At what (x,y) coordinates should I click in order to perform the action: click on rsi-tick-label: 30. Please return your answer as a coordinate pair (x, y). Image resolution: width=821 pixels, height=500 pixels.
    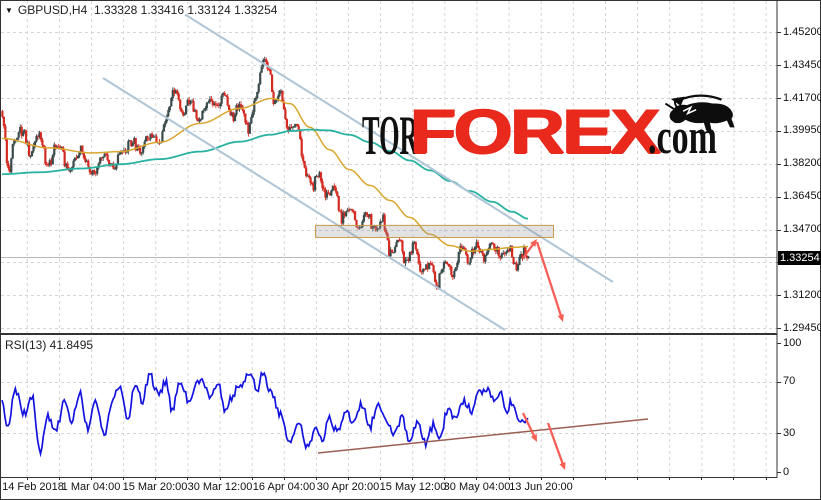
    Looking at the image, I should click on (789, 432).